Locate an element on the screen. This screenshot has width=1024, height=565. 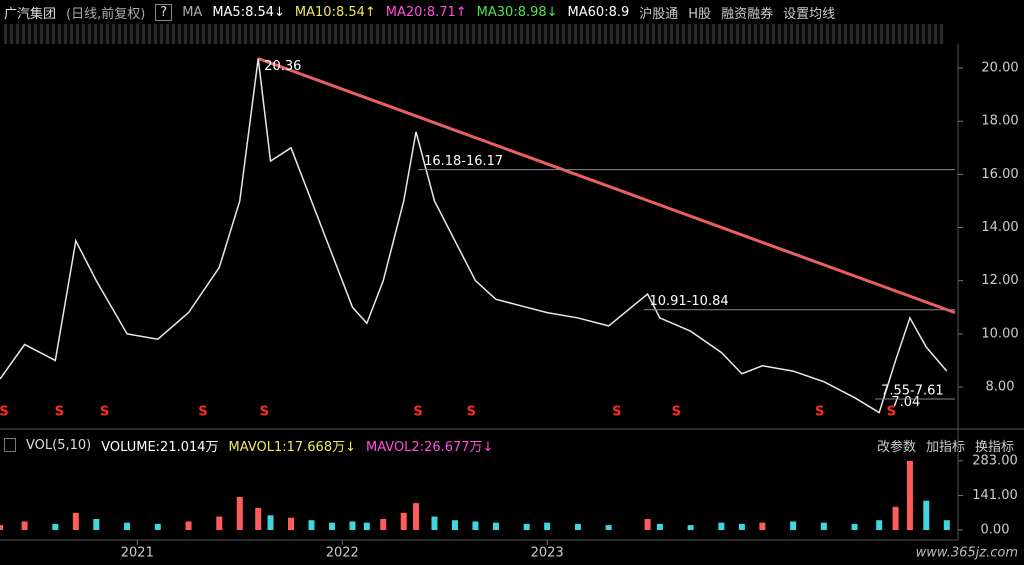
ma-value: MA60:8.9 is located at coordinates (598, 12).